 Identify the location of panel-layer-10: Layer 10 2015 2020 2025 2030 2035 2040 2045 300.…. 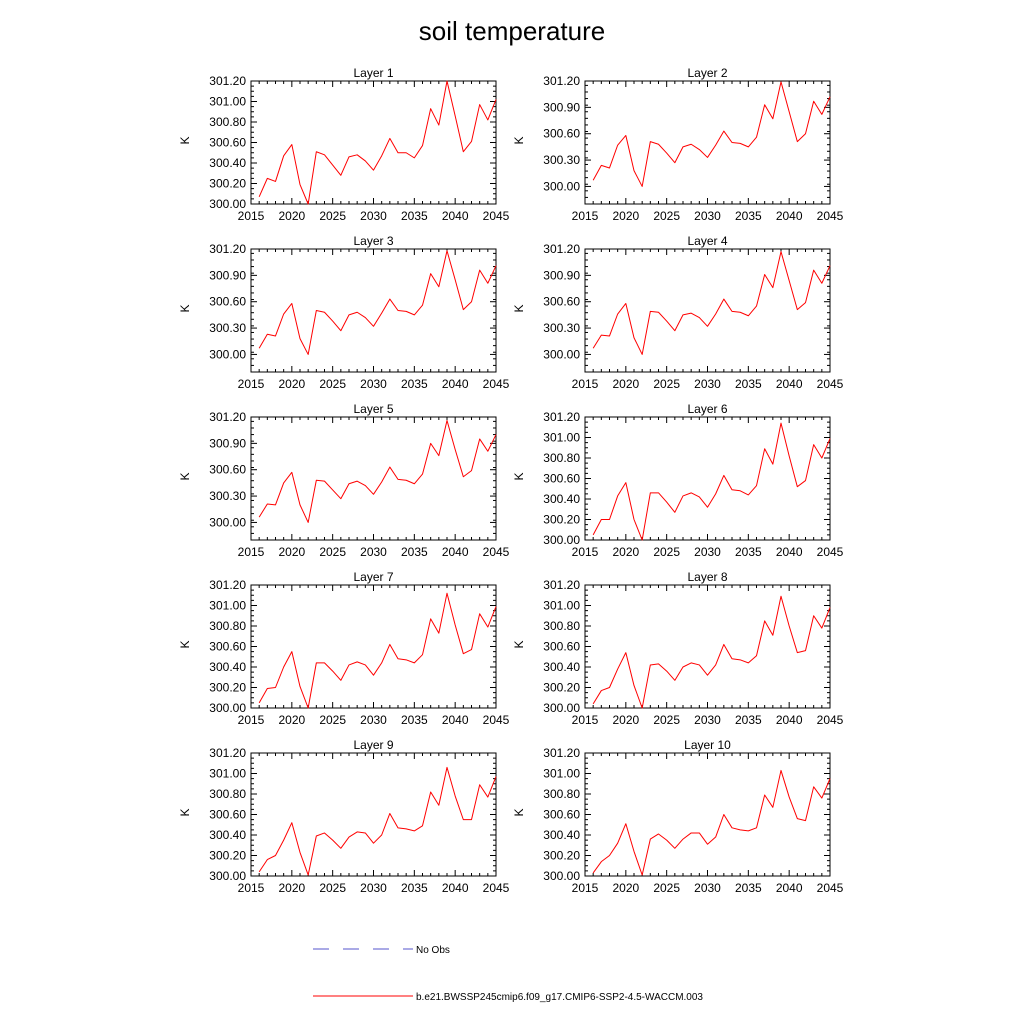
(678, 816).